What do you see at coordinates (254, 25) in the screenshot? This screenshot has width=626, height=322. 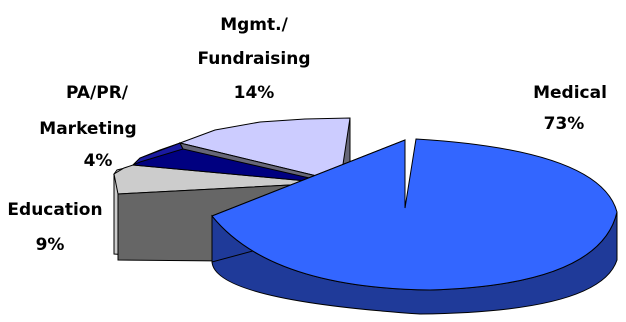 I see `label-mgmt-name-1: Mgmt./` at bounding box center [254, 25].